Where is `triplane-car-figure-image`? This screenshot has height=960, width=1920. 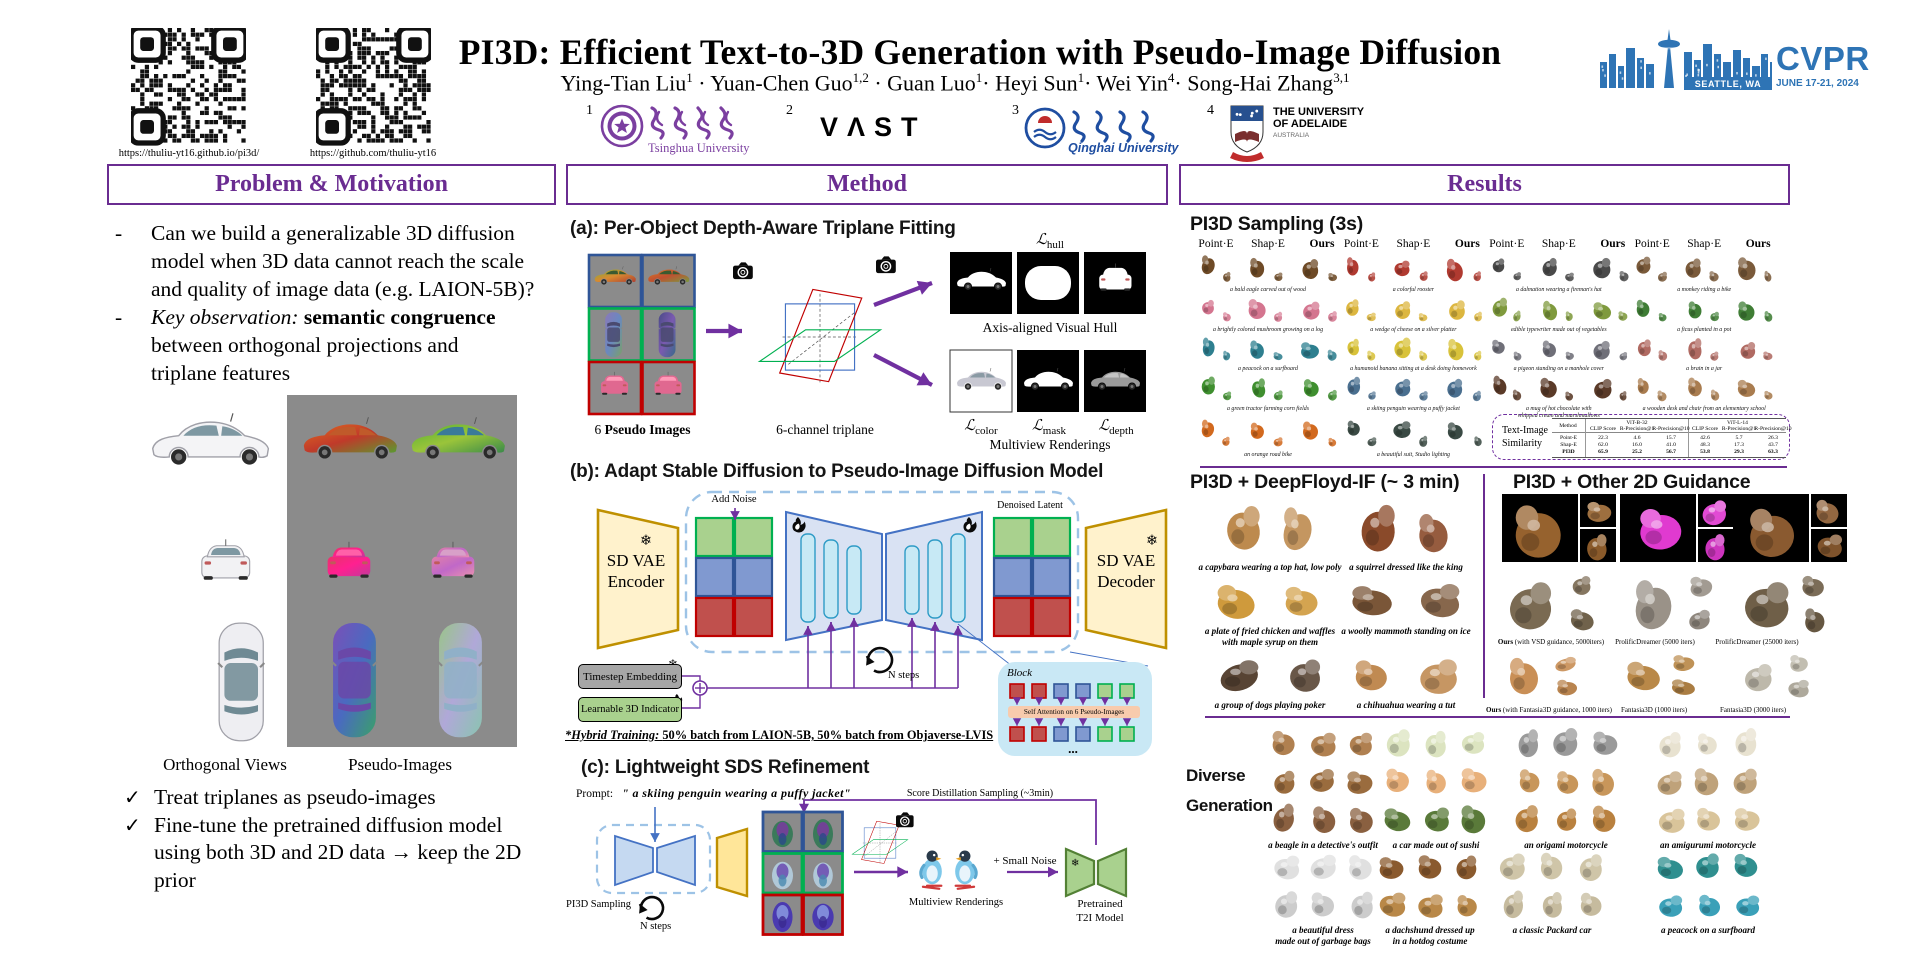 triplane-car-figure-image is located at coordinates (334, 571).